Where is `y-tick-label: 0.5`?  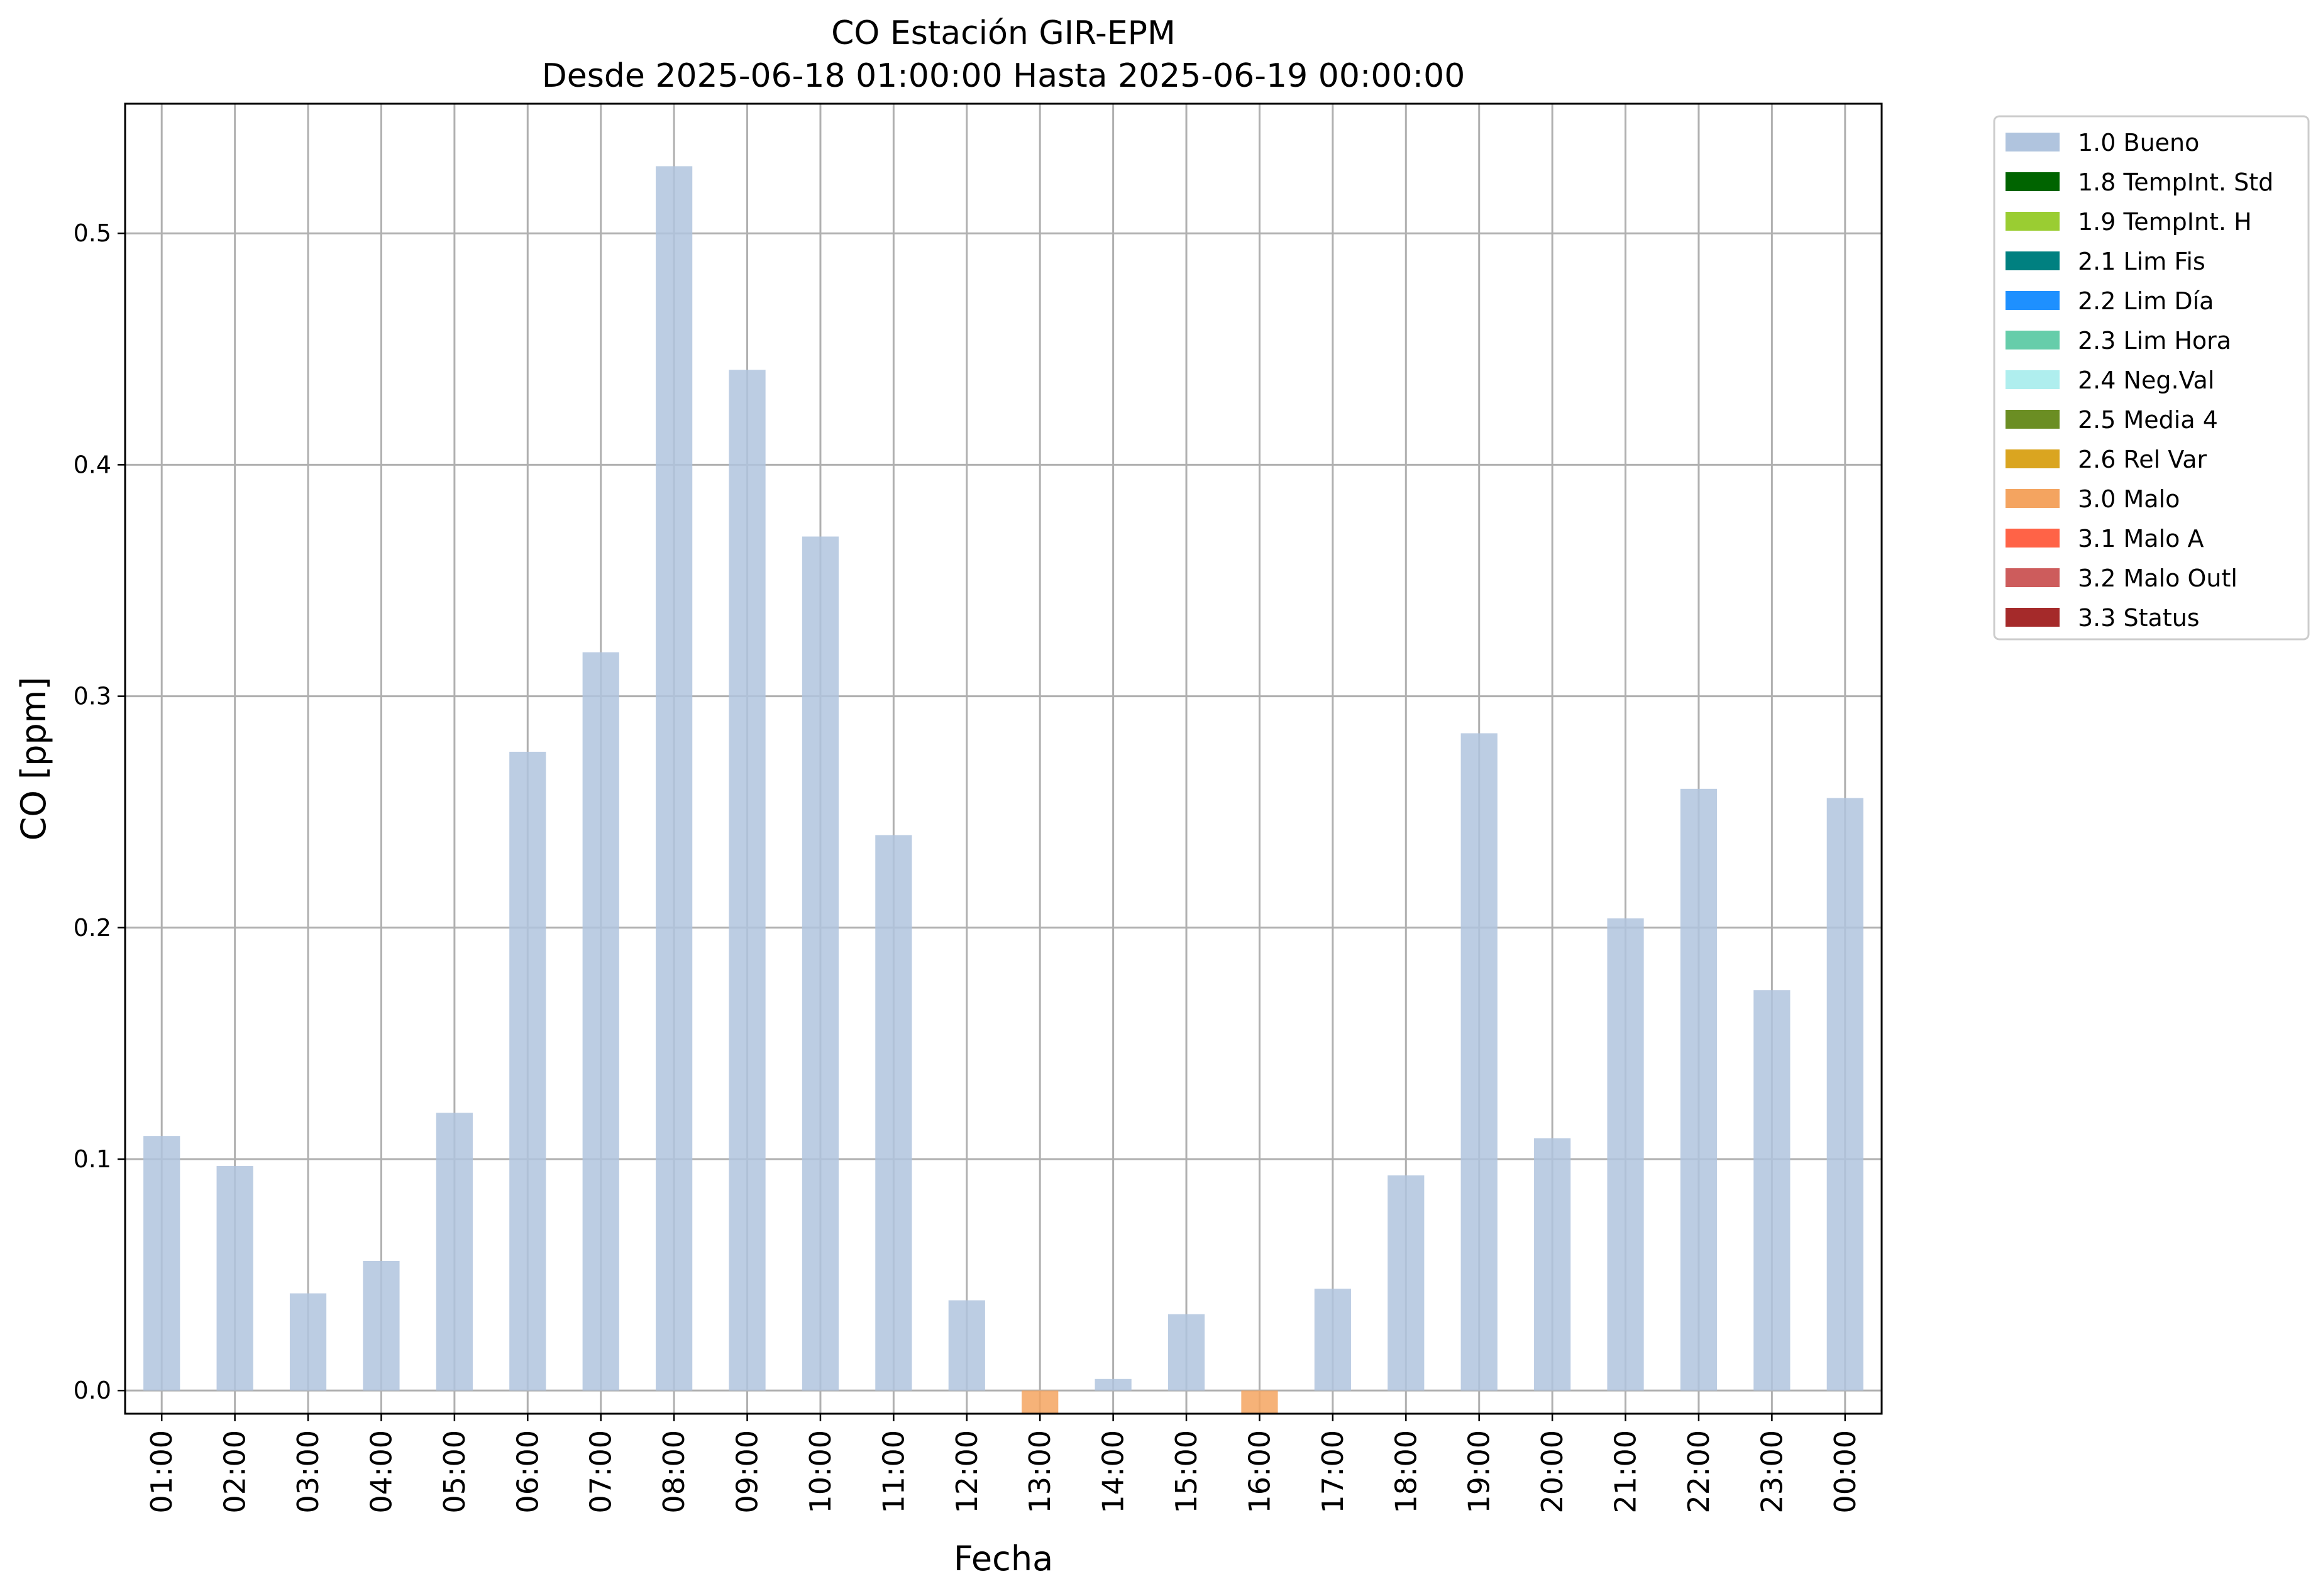 y-tick-label: 0.5 is located at coordinates (92, 233).